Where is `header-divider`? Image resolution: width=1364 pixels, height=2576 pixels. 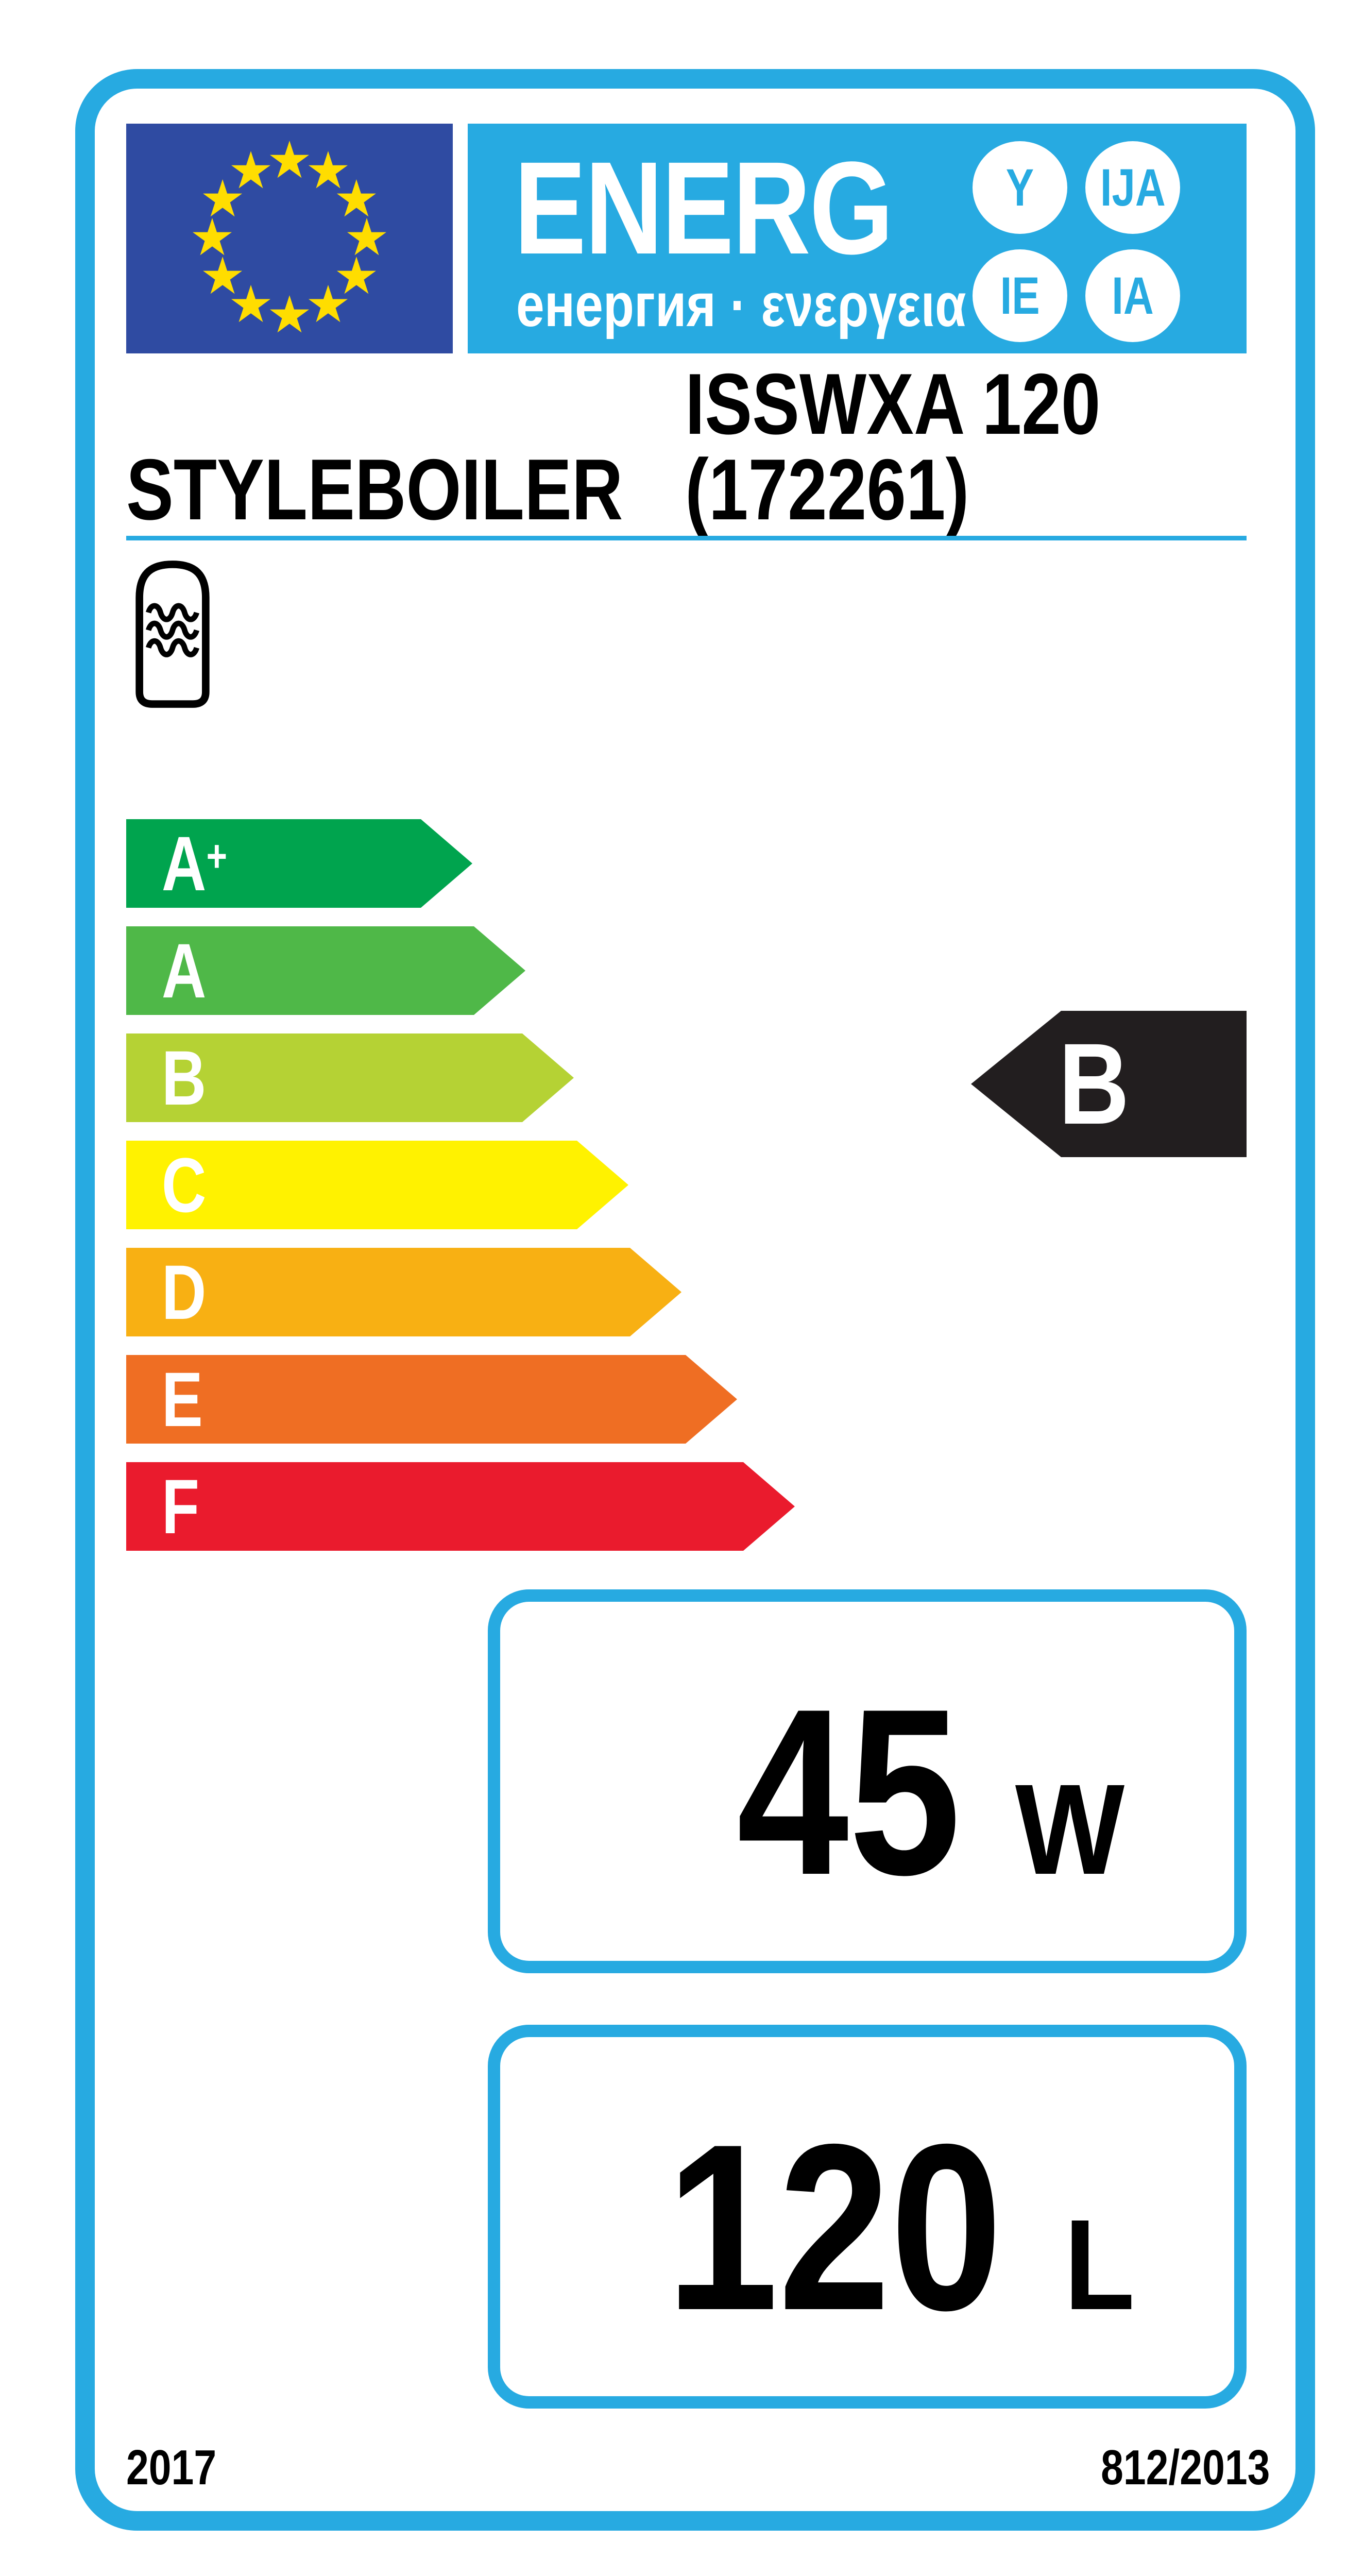 header-divider is located at coordinates (686, 538).